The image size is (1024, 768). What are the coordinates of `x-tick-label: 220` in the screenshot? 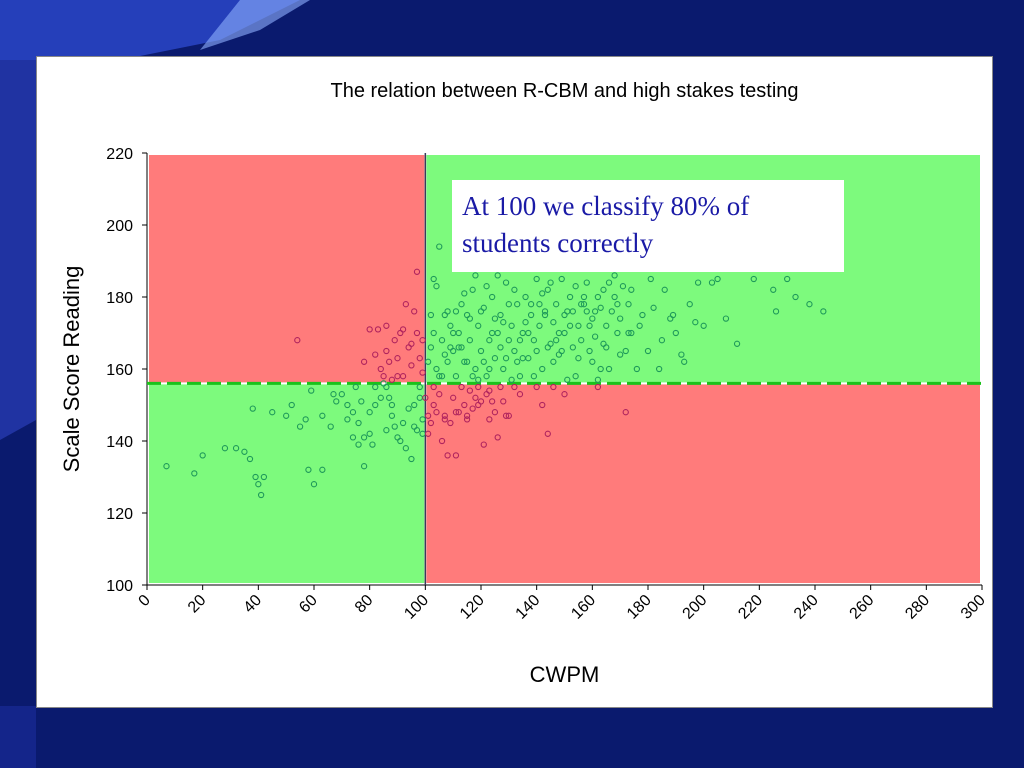 It's located at (750, 607).